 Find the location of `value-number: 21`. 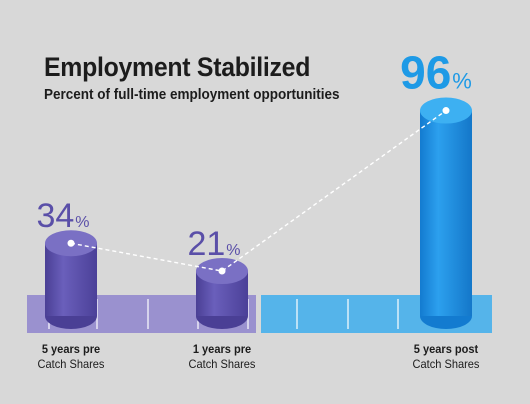

value-number: 21 is located at coordinates (206, 244).